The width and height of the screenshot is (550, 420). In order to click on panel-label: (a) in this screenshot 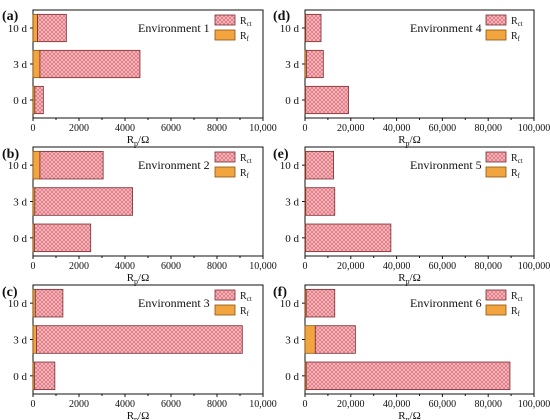, I will do `click(10, 16)`.